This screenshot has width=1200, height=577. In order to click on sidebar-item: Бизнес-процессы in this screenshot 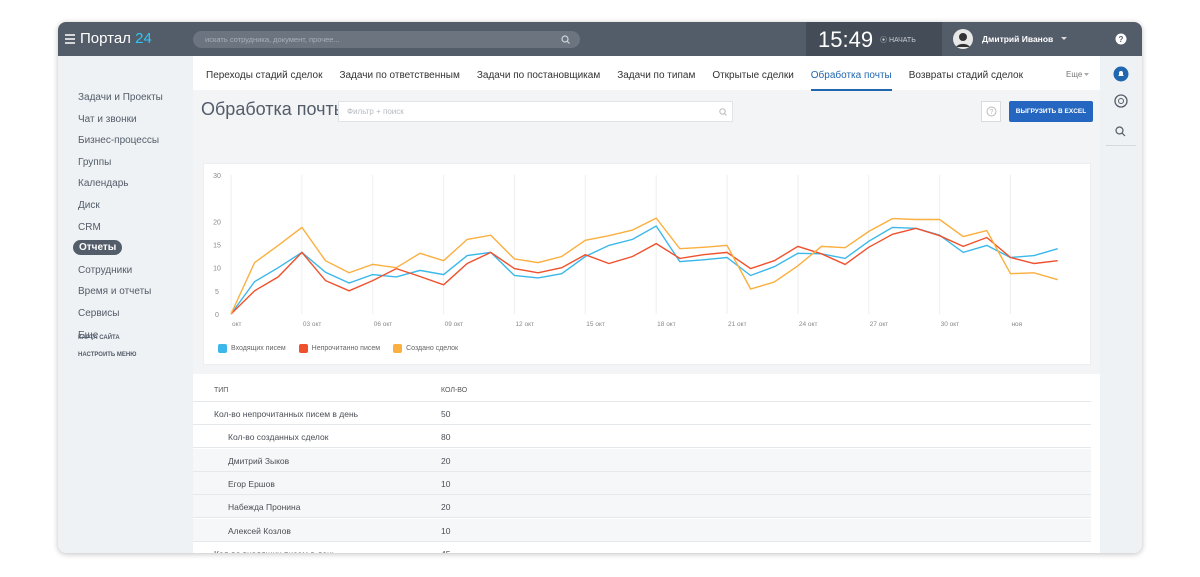, I will do `click(119, 141)`.